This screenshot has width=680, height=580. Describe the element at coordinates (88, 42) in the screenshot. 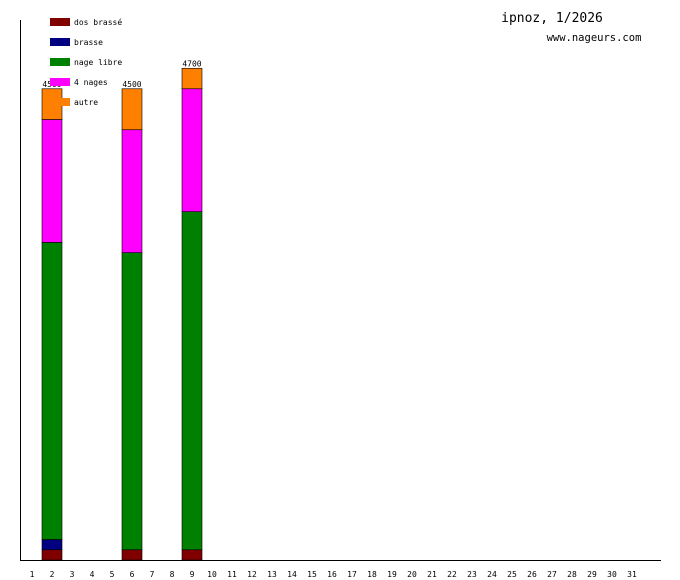

I see `legend-label: brasse` at that location.